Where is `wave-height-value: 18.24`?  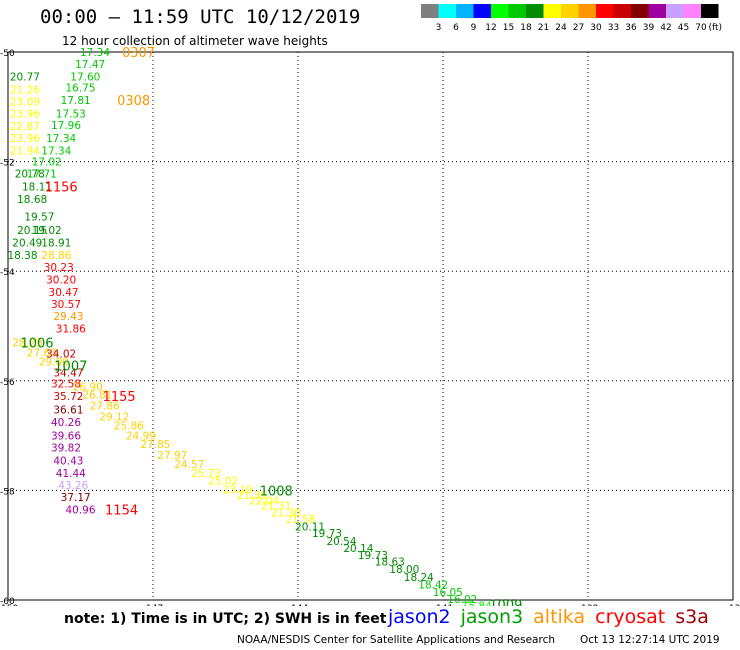
wave-height-value: 18.24 is located at coordinates (419, 578).